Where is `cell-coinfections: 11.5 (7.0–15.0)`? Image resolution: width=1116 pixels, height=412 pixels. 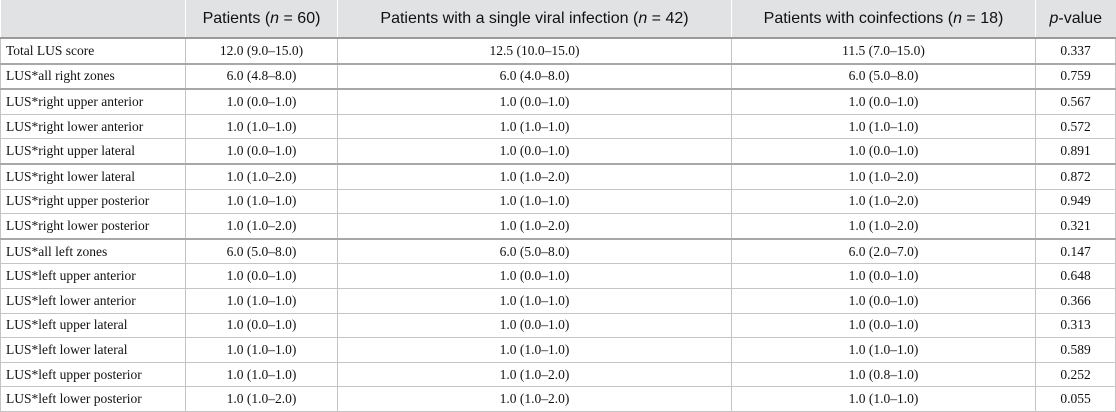
cell-coinfections: 11.5 (7.0–15.0) is located at coordinates (883, 51).